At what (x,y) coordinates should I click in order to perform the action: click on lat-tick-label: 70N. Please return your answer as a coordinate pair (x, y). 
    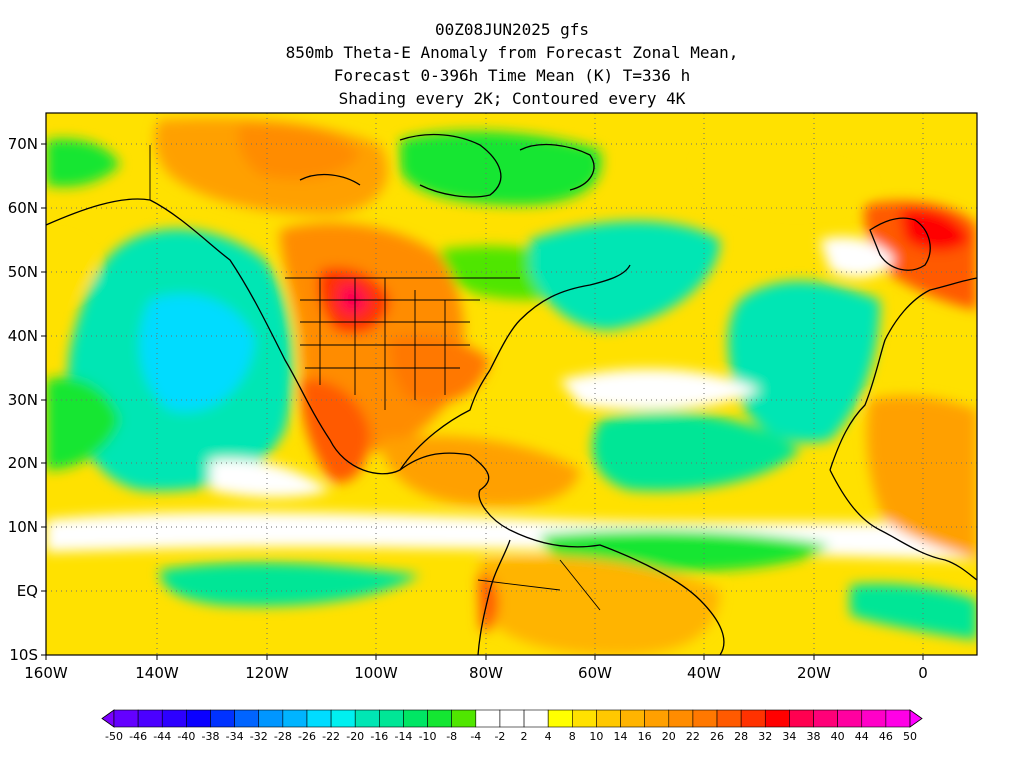
    Looking at the image, I should click on (23, 144).